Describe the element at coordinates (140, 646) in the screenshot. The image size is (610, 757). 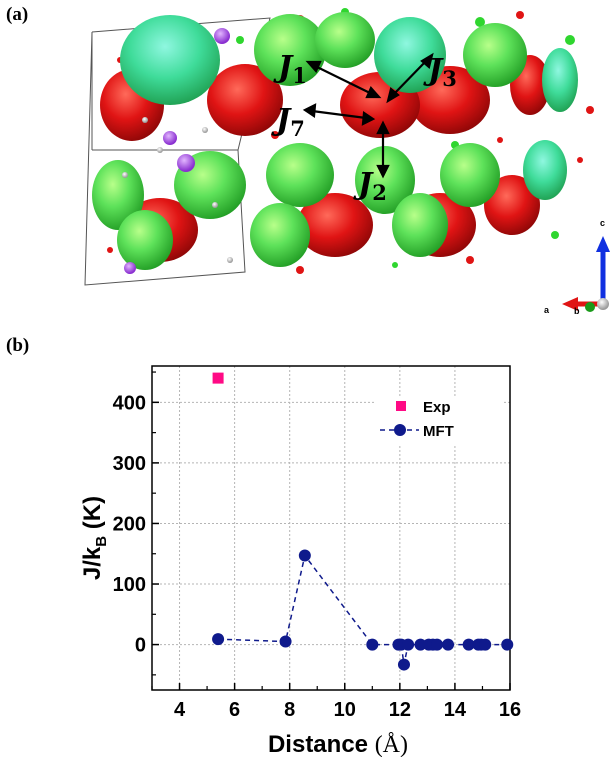
I see `y-tick-label: 0` at that location.